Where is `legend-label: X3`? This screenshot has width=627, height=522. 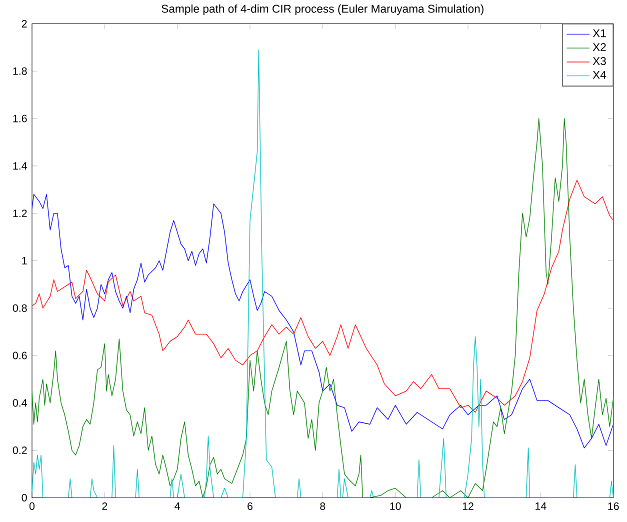 legend-label: X3 is located at coordinates (599, 61).